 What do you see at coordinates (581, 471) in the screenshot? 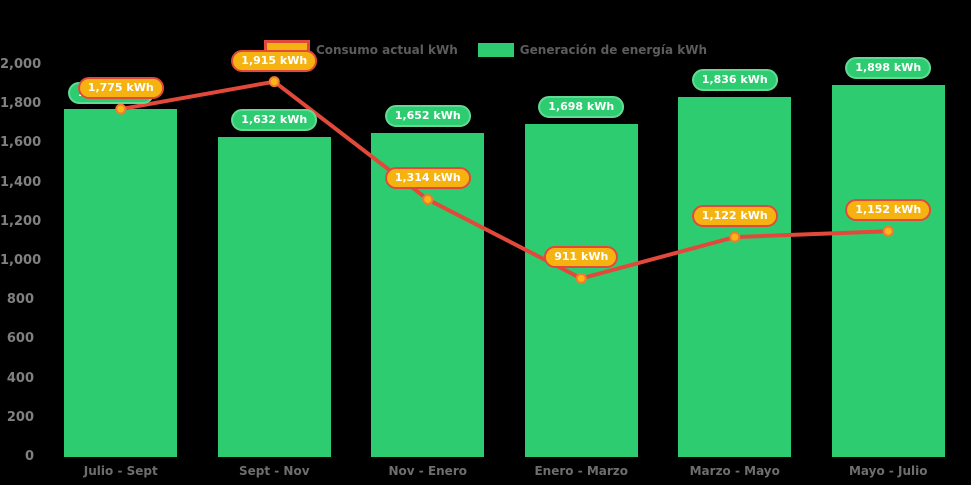
I see `x-axis-category-label: Enero - Marzo` at bounding box center [581, 471].